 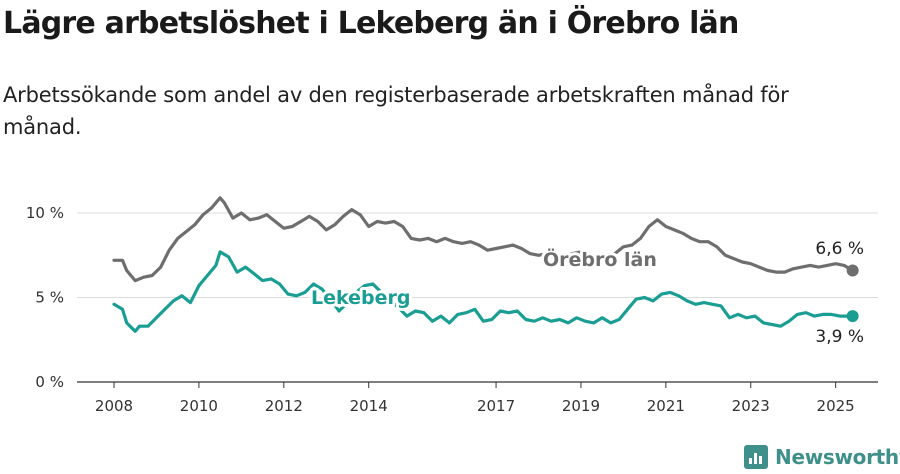 I want to click on series-name-label: Örebro län, so click(x=600, y=259).